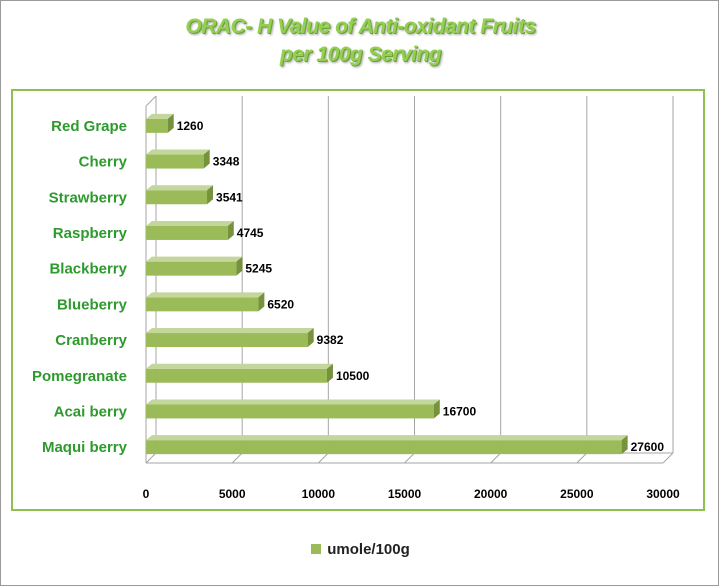 The image size is (719, 587). Describe the element at coordinates (330, 340) in the screenshot. I see `value-label: 9382` at that location.